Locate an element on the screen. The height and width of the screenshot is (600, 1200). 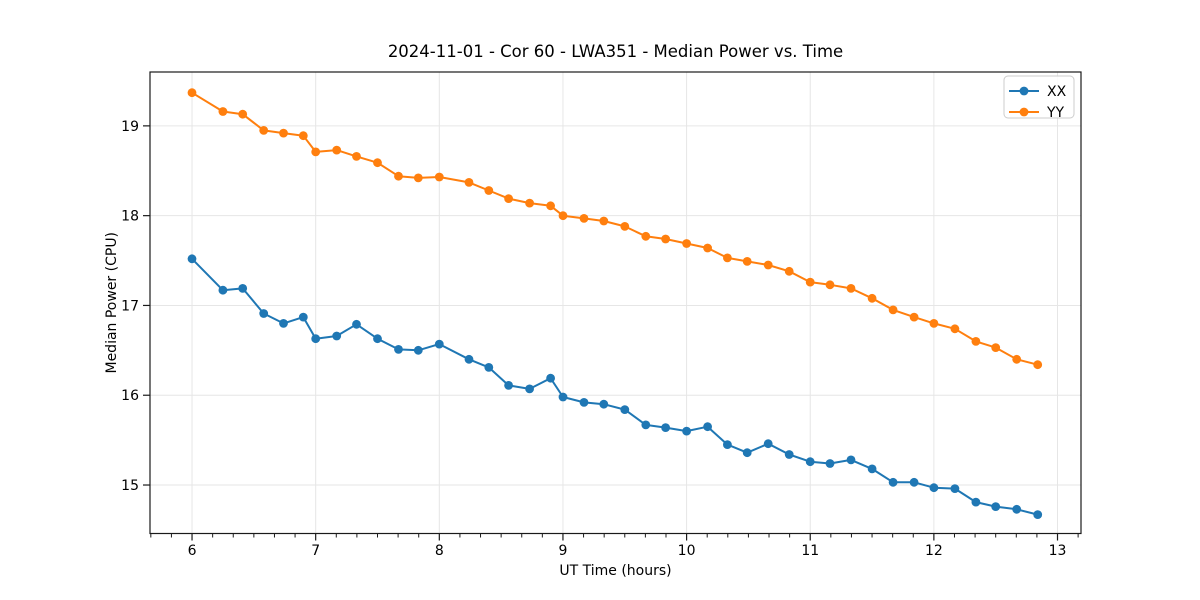
legend-sample-marker-XX is located at coordinates (1024, 91).